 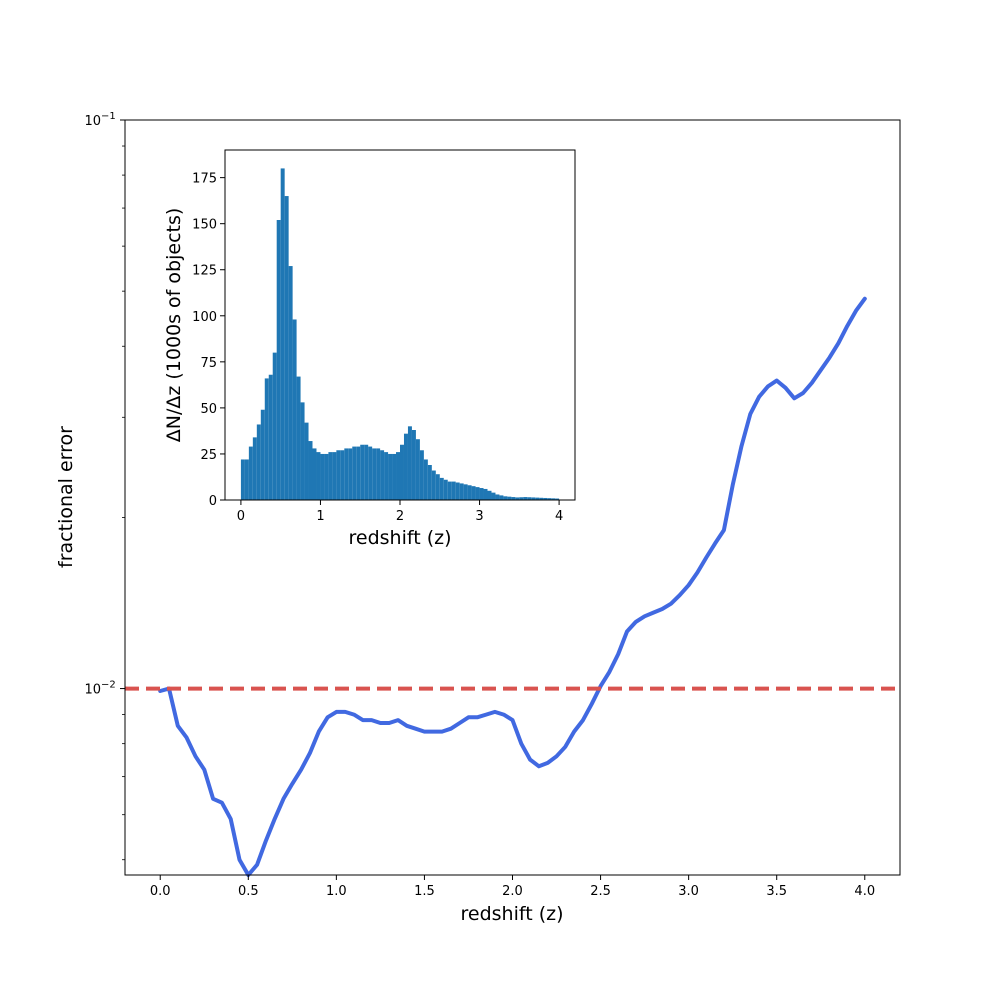 I want to click on inset-x-tick-label: 0, so click(x=241, y=516).